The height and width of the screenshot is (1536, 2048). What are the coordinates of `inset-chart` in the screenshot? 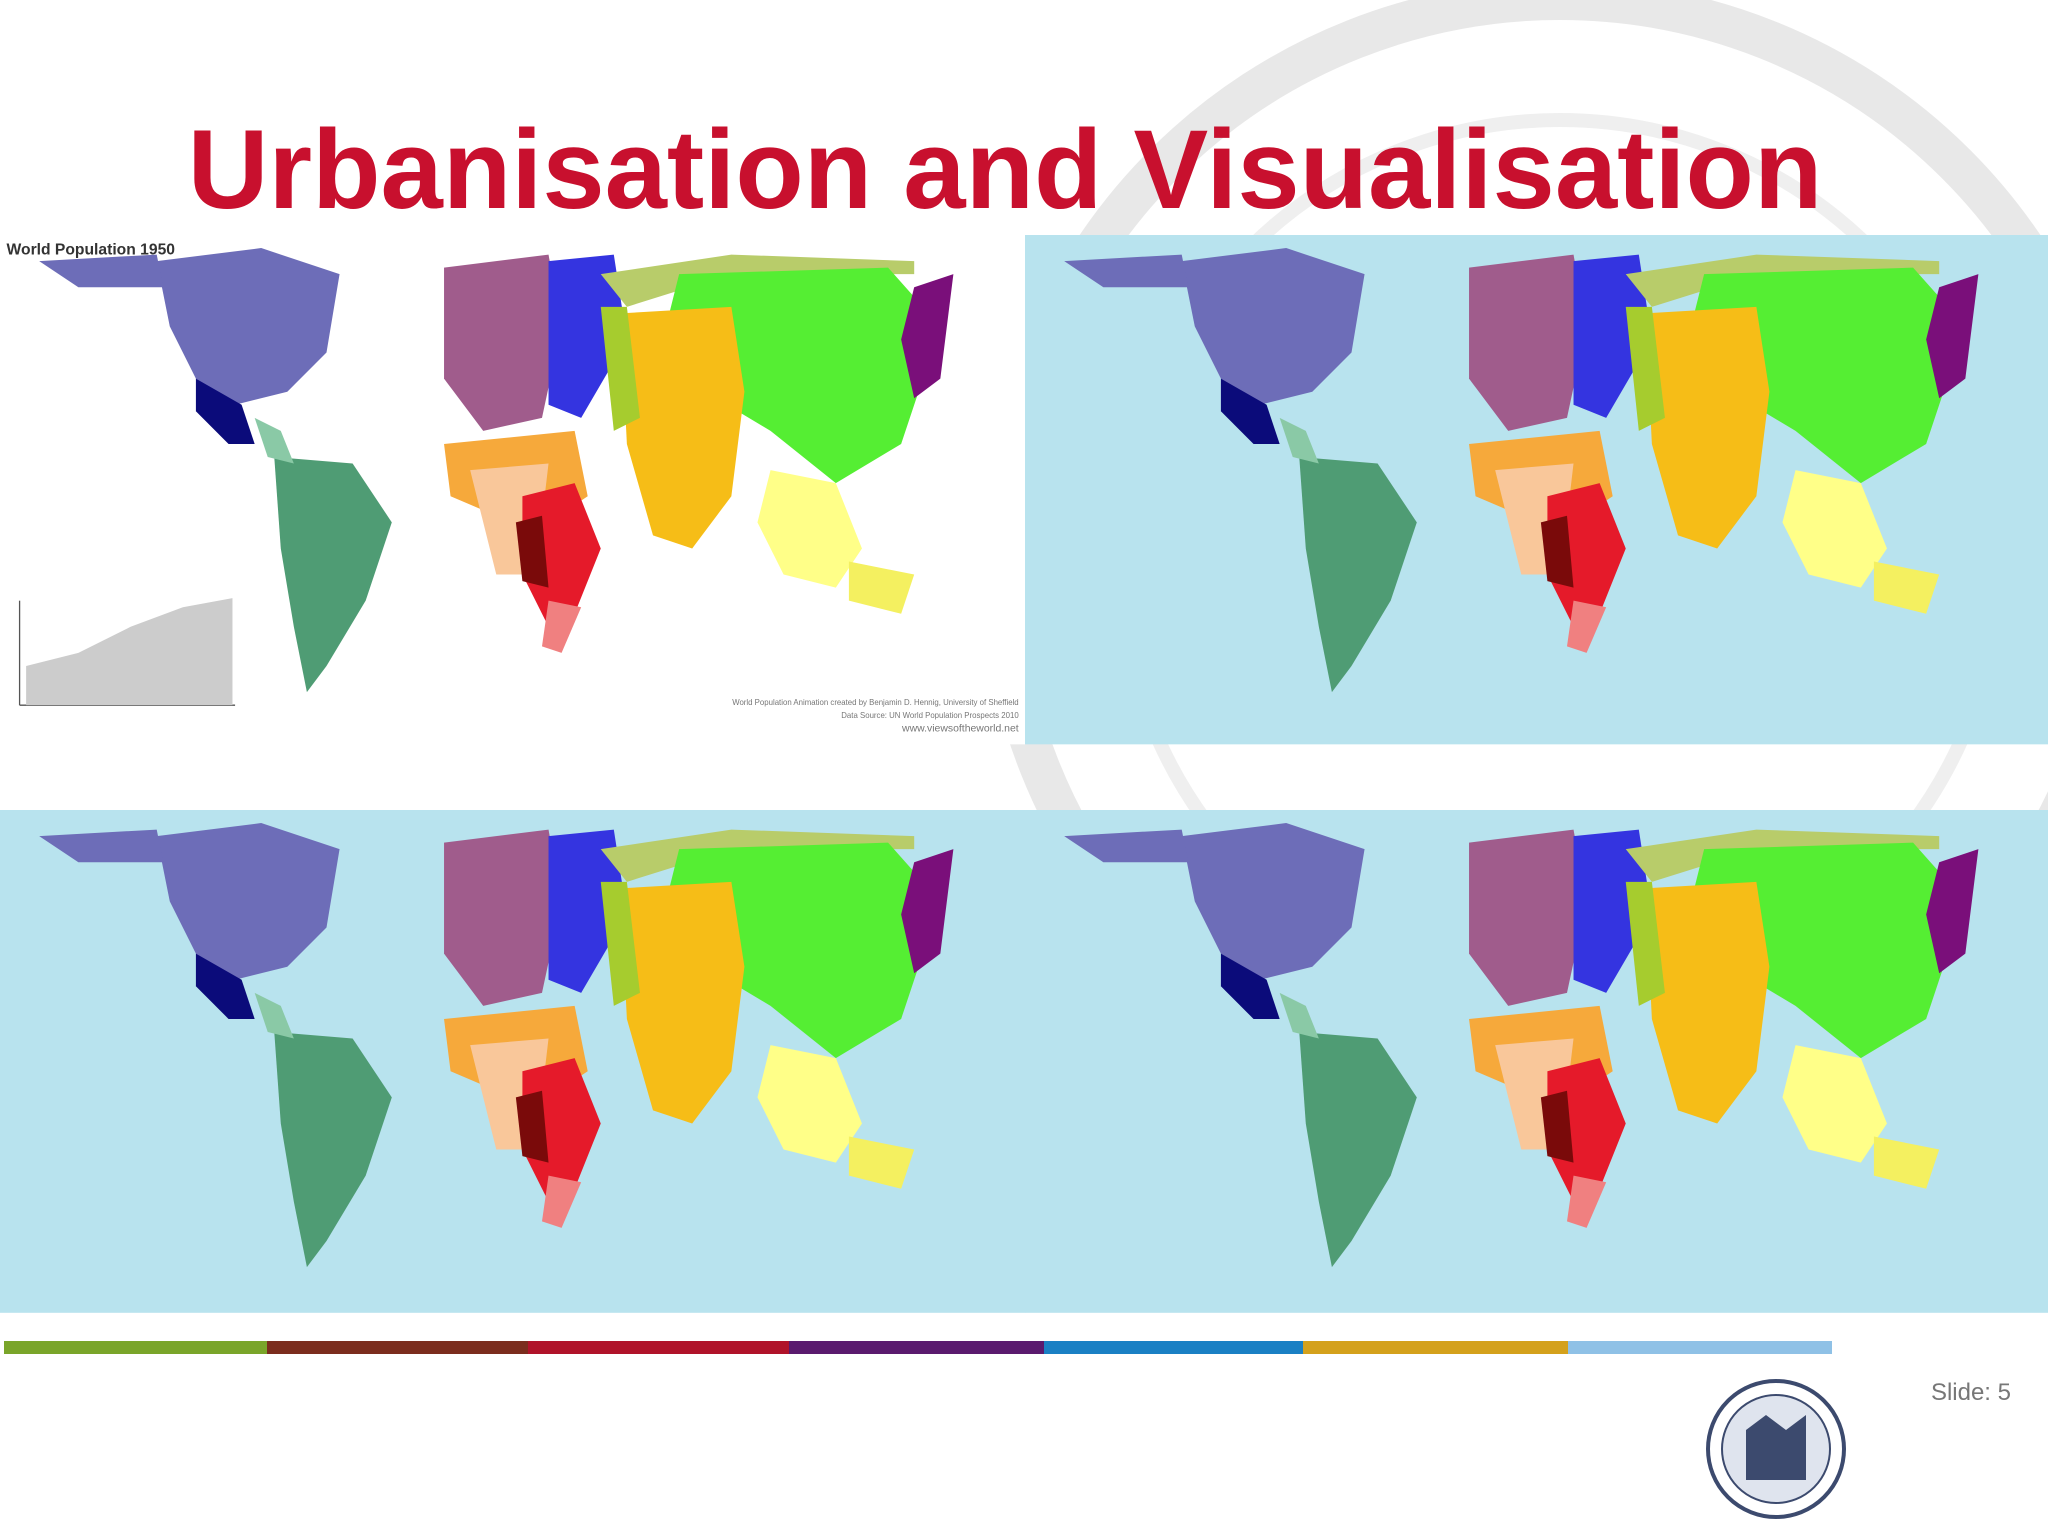 It's located at (127, 652).